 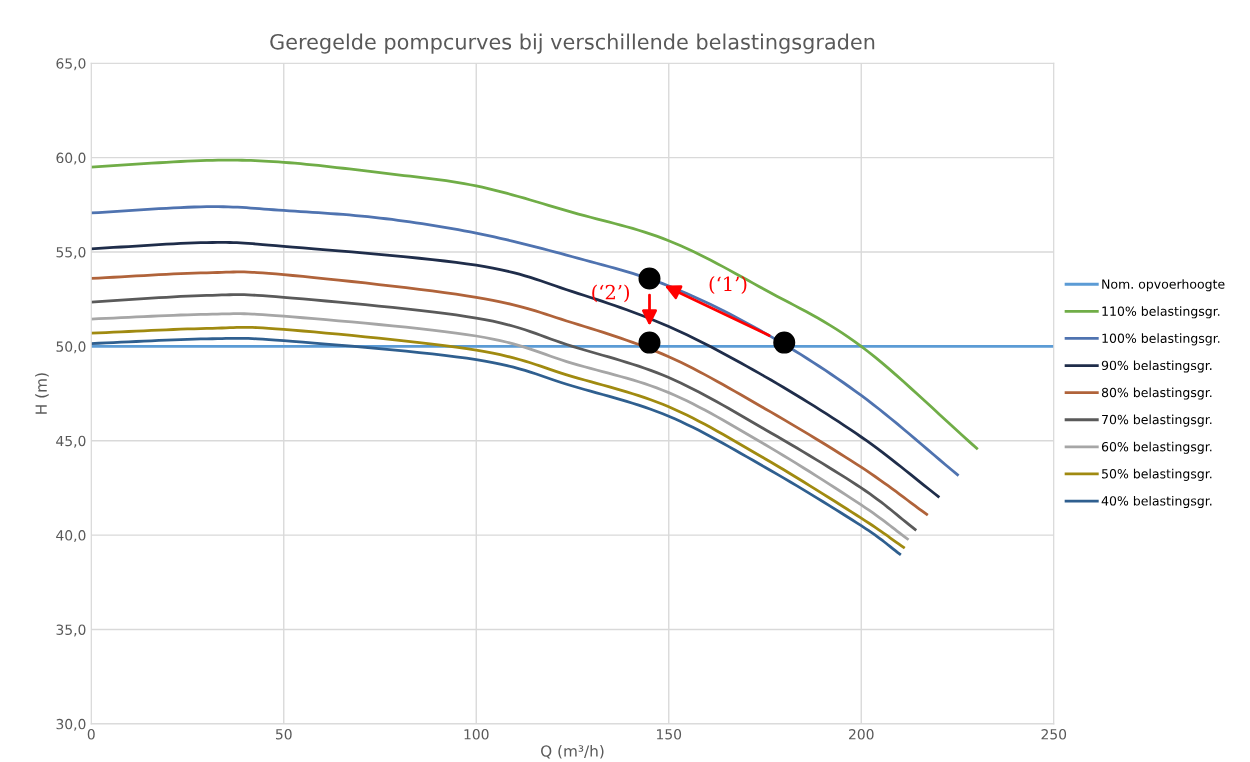 I want to click on annotation: (‘2’), so click(x=611, y=293).